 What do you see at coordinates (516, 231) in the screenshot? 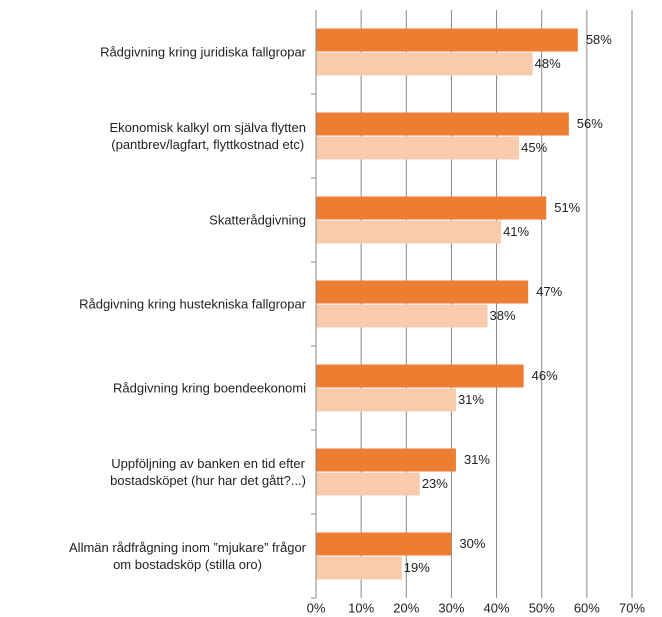
I see `value-label: 41%` at bounding box center [516, 231].